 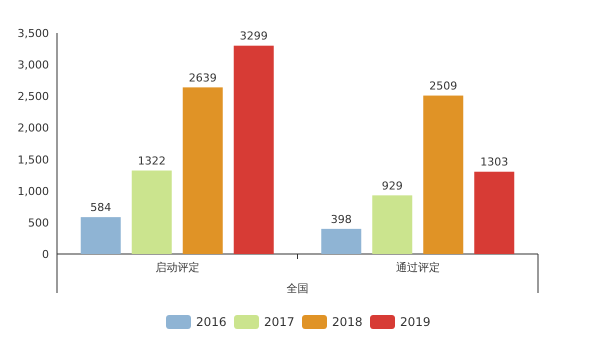 What do you see at coordinates (297, 288) in the screenshot?
I see `x-axis-title: 全国` at bounding box center [297, 288].